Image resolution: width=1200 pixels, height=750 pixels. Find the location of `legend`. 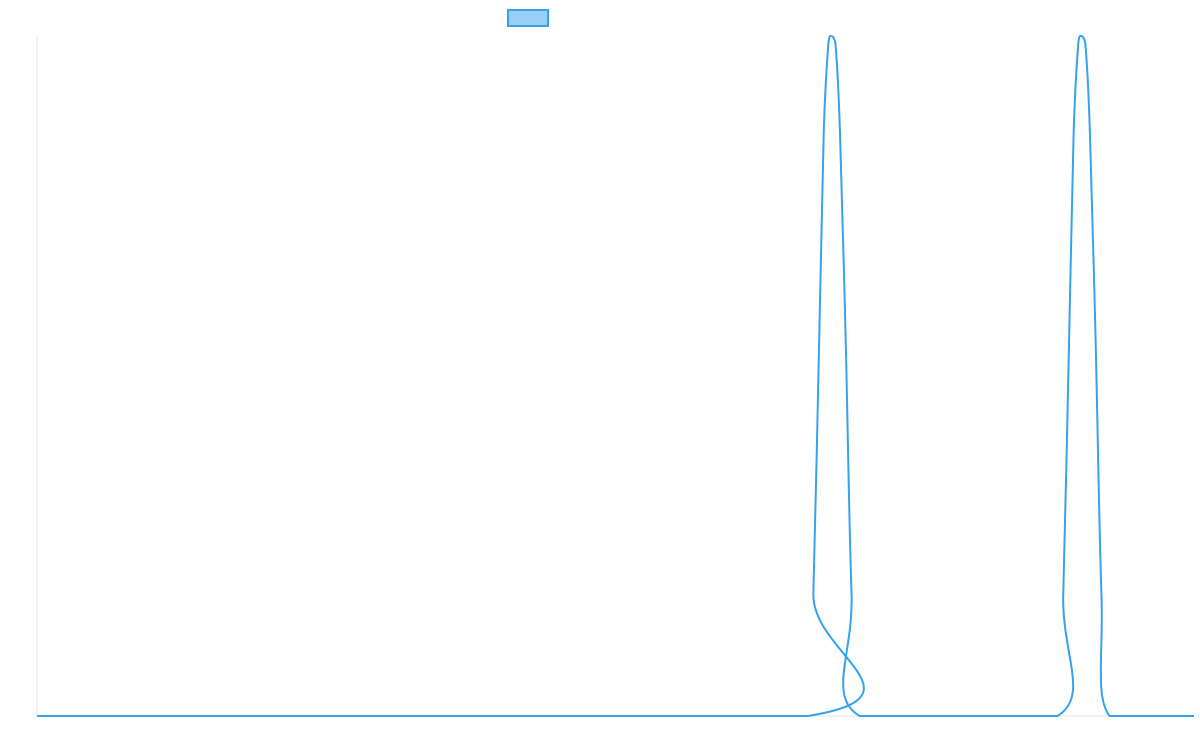

legend is located at coordinates (528, 18).